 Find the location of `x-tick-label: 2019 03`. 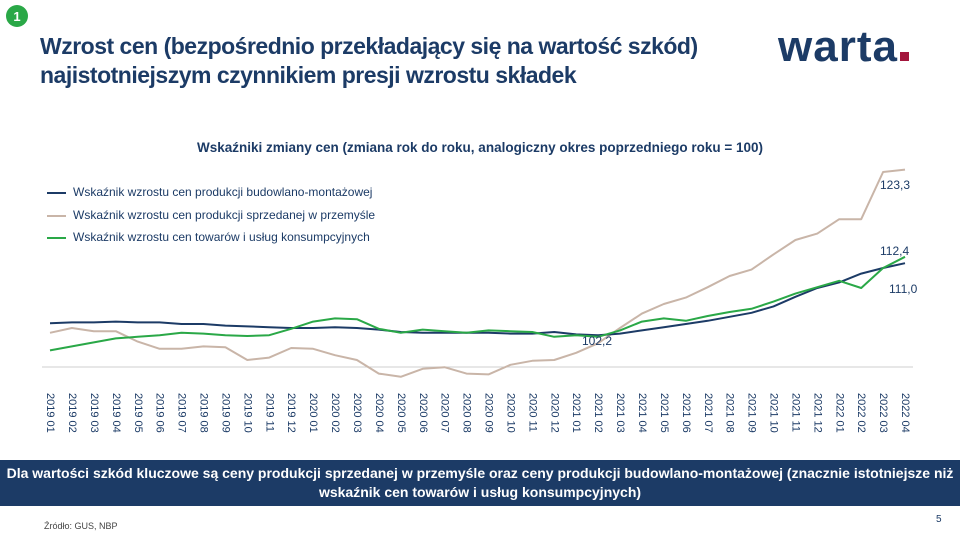

x-tick-label: 2019 03 is located at coordinates (94, 413).